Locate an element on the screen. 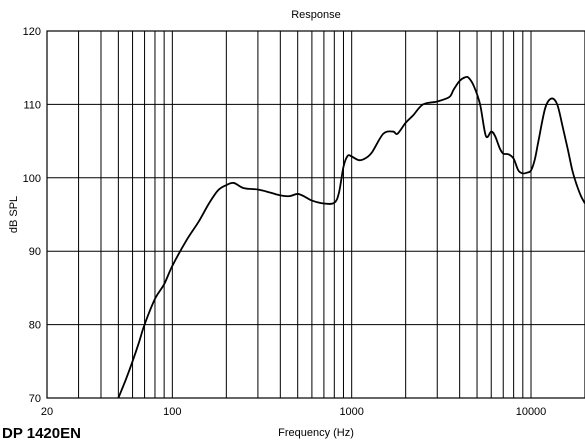 This screenshot has width=585, height=441. y-axis-label: dB SPL is located at coordinates (14, 214).